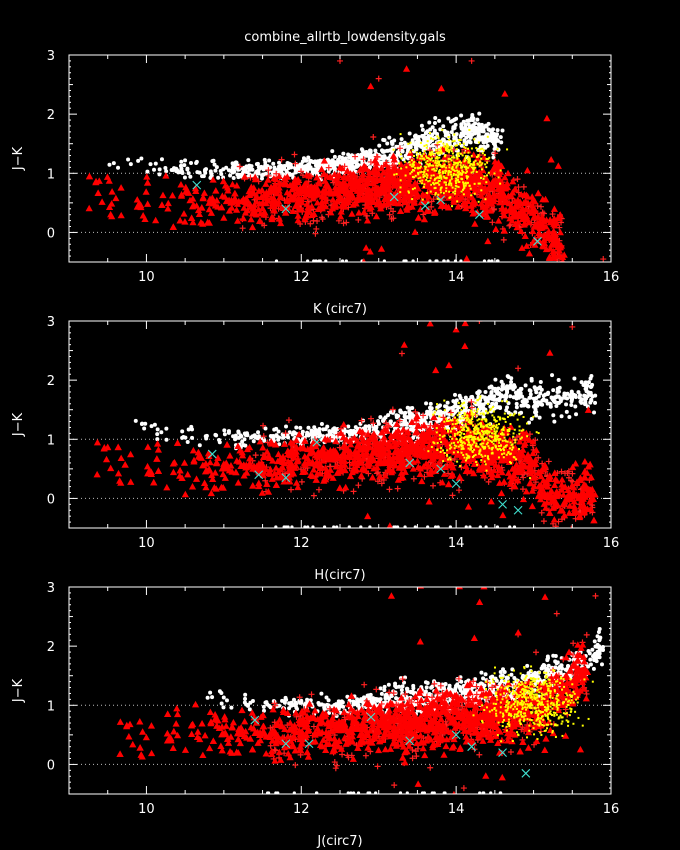 The image size is (680, 850). Describe the element at coordinates (479, 215) in the screenshot. I see `cyan-cross` at that location.